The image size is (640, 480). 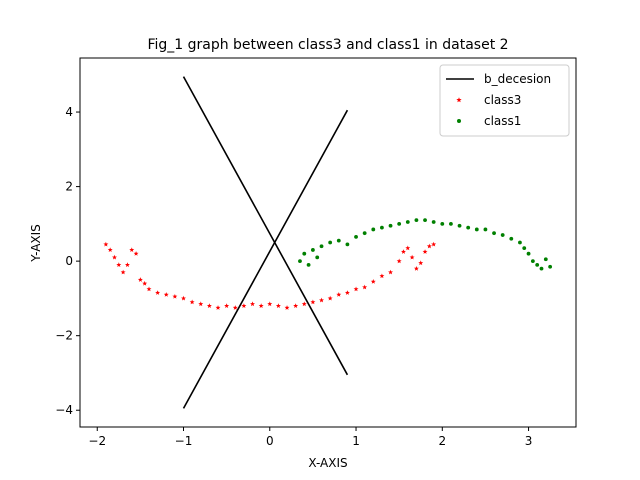 What do you see at coordinates (69, 187) in the screenshot?
I see `y-tick-label: 2` at bounding box center [69, 187].